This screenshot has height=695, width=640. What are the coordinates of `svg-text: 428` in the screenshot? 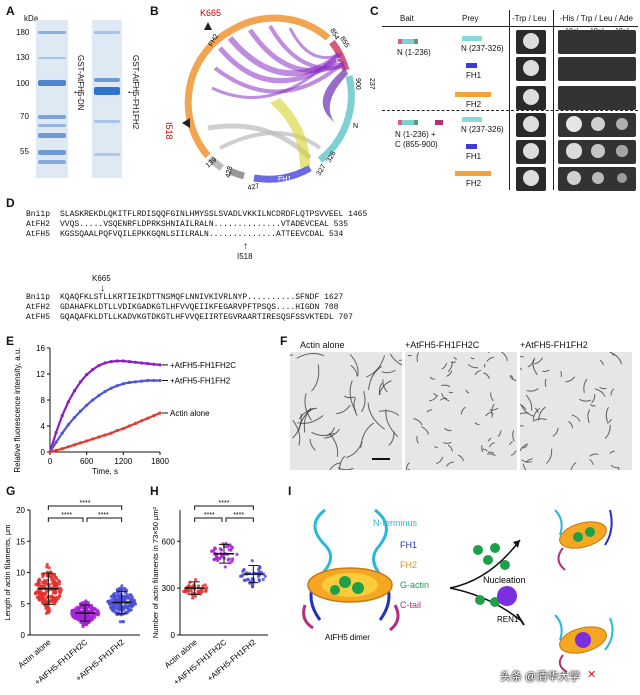 It's located at (229, 172).